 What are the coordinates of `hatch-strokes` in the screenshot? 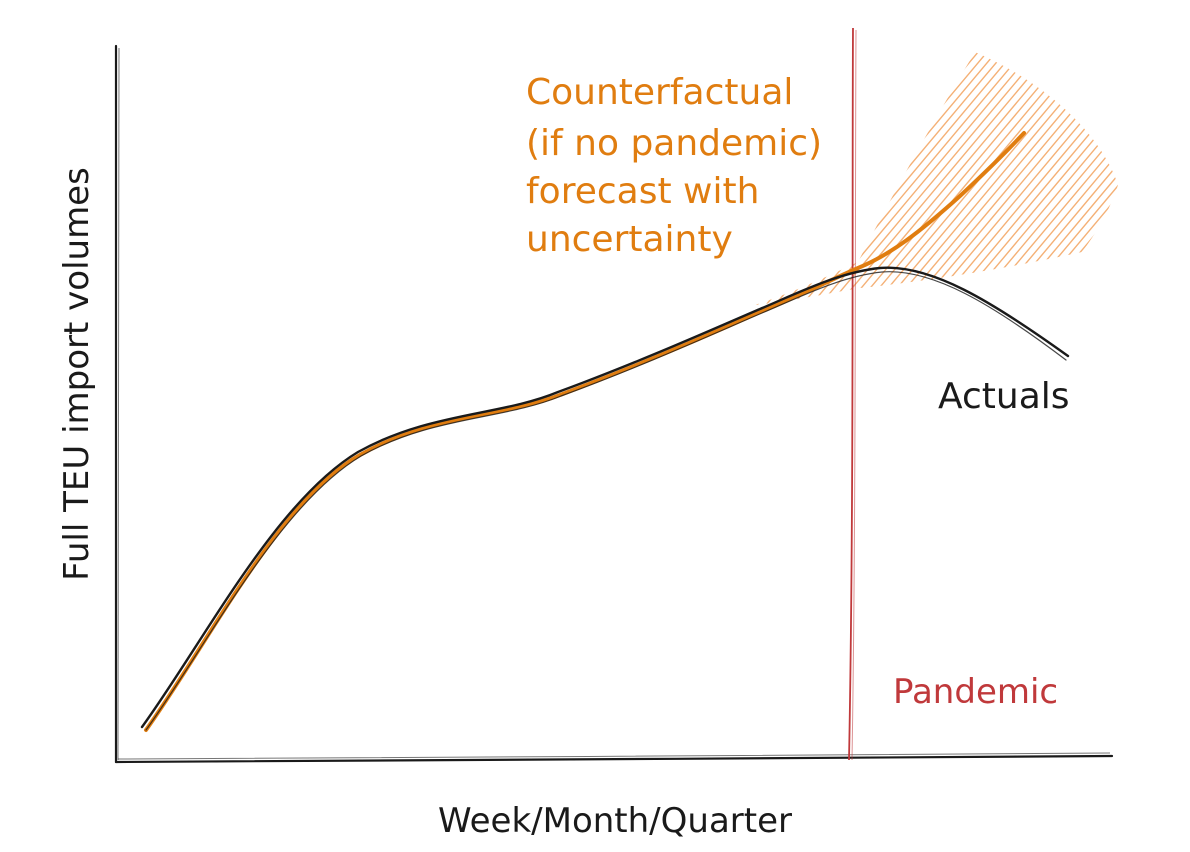 It's located at (972, 175).